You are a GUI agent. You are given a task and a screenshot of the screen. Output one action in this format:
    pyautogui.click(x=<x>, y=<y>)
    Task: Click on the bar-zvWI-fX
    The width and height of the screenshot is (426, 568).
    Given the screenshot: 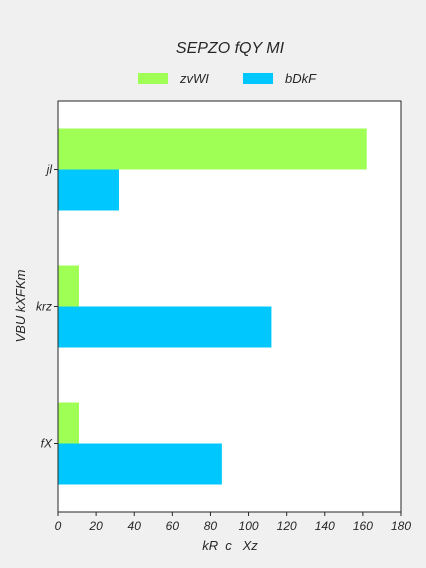 What is the action you would take?
    pyautogui.click(x=68, y=423)
    